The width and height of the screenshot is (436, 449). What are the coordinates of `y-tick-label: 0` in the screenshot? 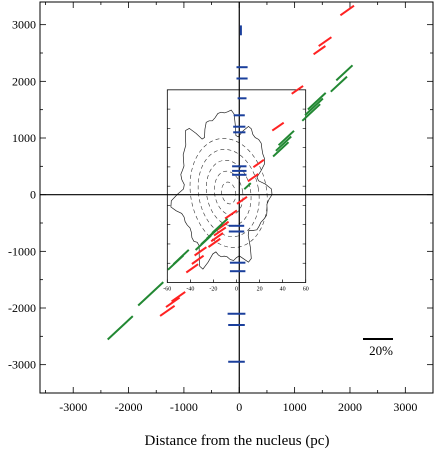 It's located at (33, 195).